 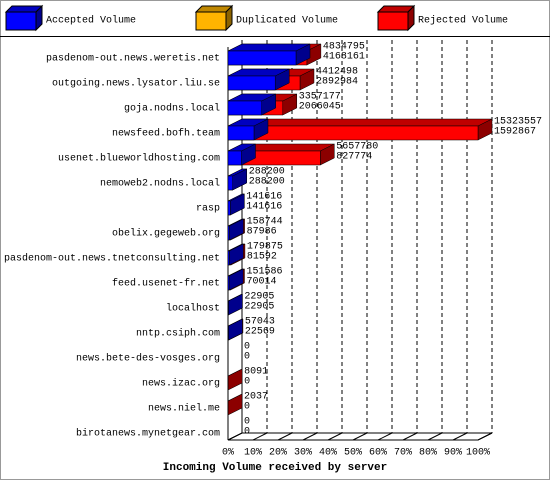 I want to click on x-tick-label: 30%, so click(x=303, y=453).